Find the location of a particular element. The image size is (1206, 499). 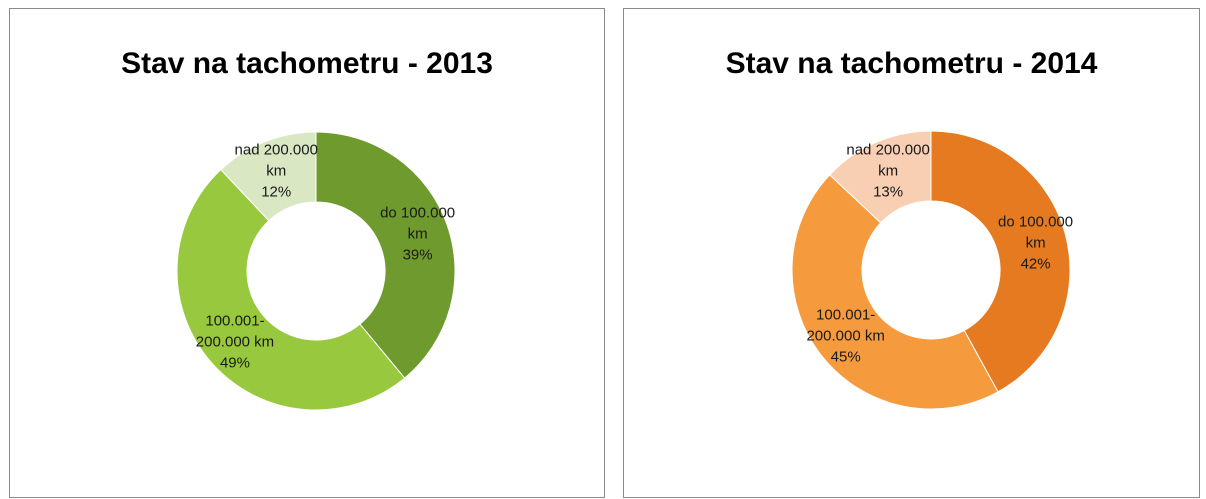

value-label: 45% is located at coordinates (845, 357).